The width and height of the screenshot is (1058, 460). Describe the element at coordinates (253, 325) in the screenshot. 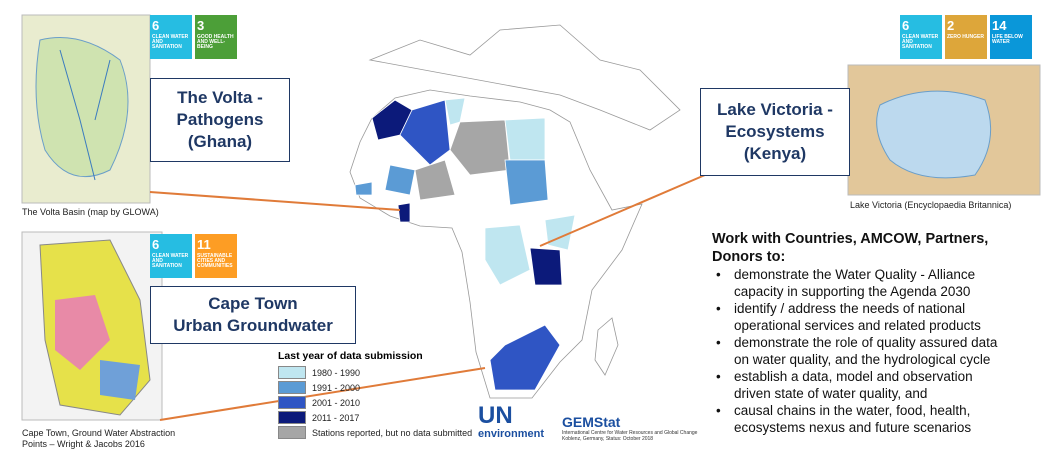

I see `case-title: Urban Groundwater` at that location.